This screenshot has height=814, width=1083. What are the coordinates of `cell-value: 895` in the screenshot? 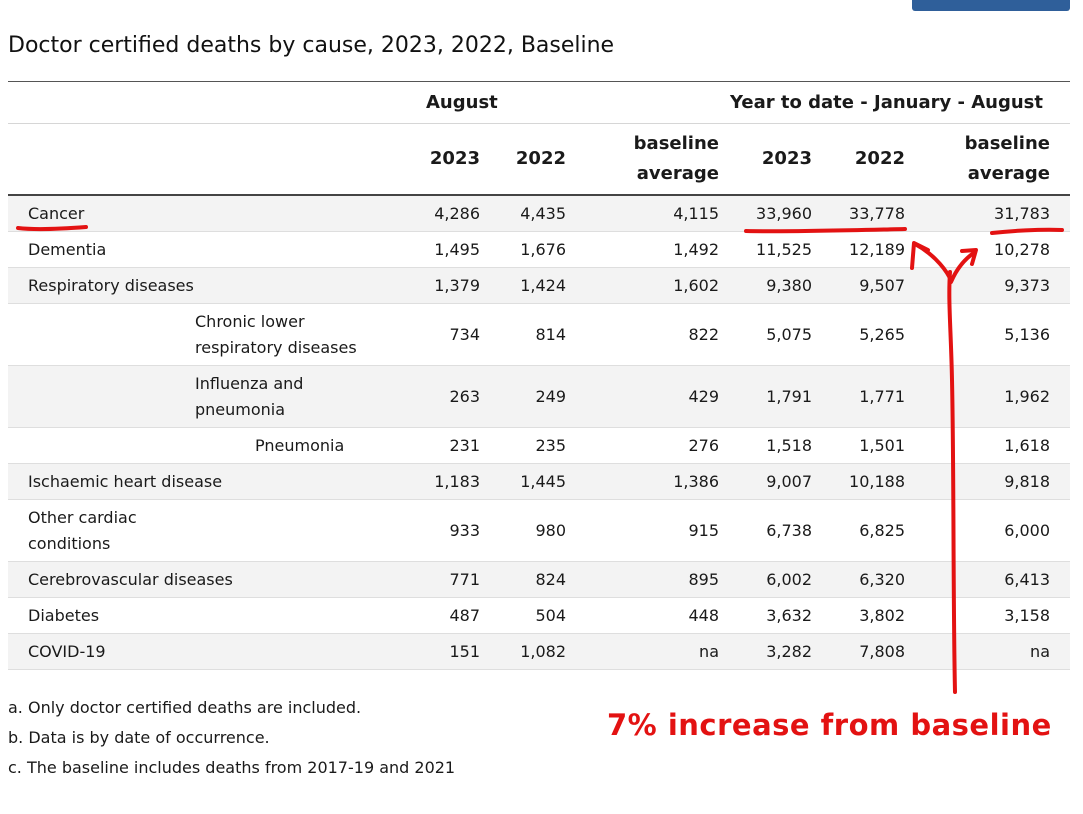 It's located at (648, 579).